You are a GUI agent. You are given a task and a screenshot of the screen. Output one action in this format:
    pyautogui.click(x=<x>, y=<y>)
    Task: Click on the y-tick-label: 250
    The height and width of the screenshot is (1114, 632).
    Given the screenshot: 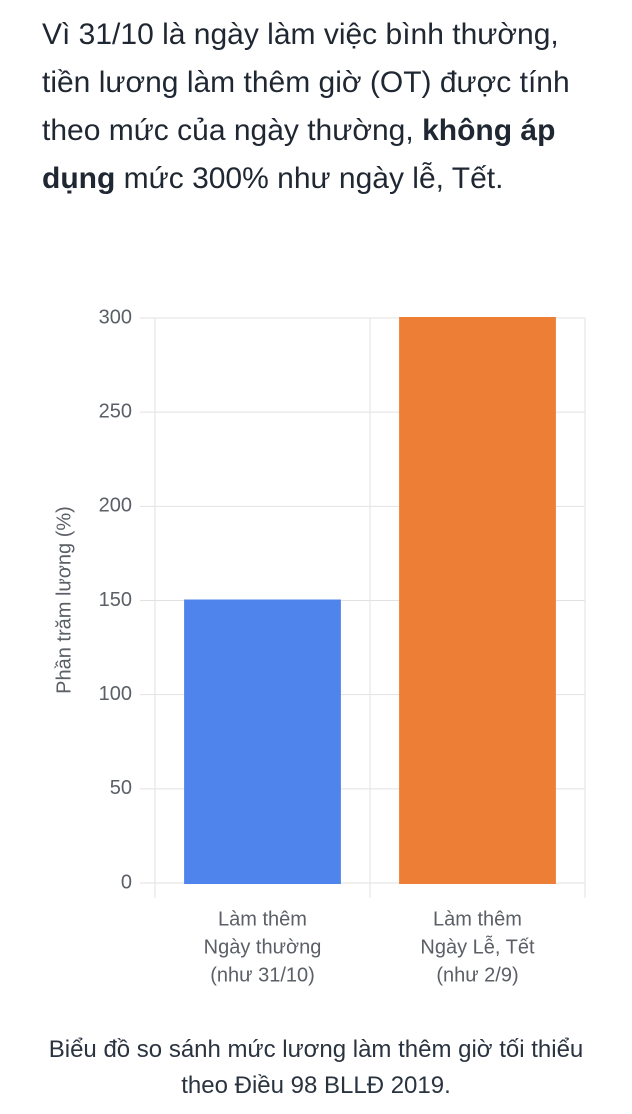 What is the action you would take?
    pyautogui.click(x=115, y=411)
    